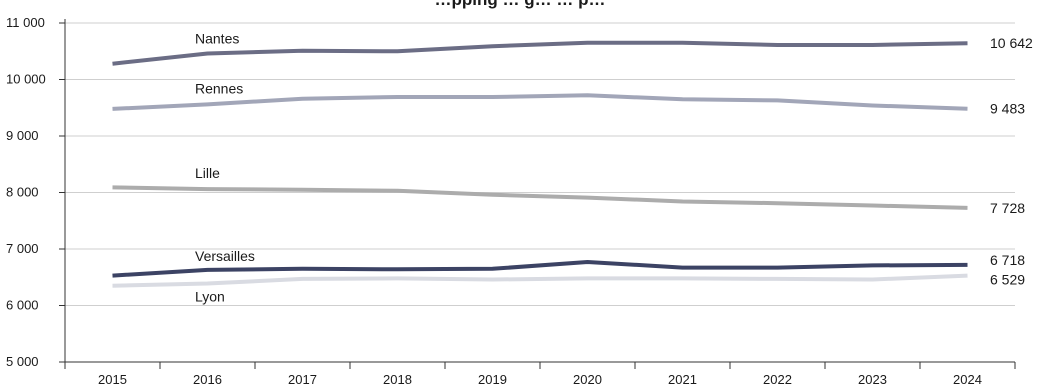  What do you see at coordinates (682, 379) in the screenshot?
I see `x-tick-label: 2021` at bounding box center [682, 379].